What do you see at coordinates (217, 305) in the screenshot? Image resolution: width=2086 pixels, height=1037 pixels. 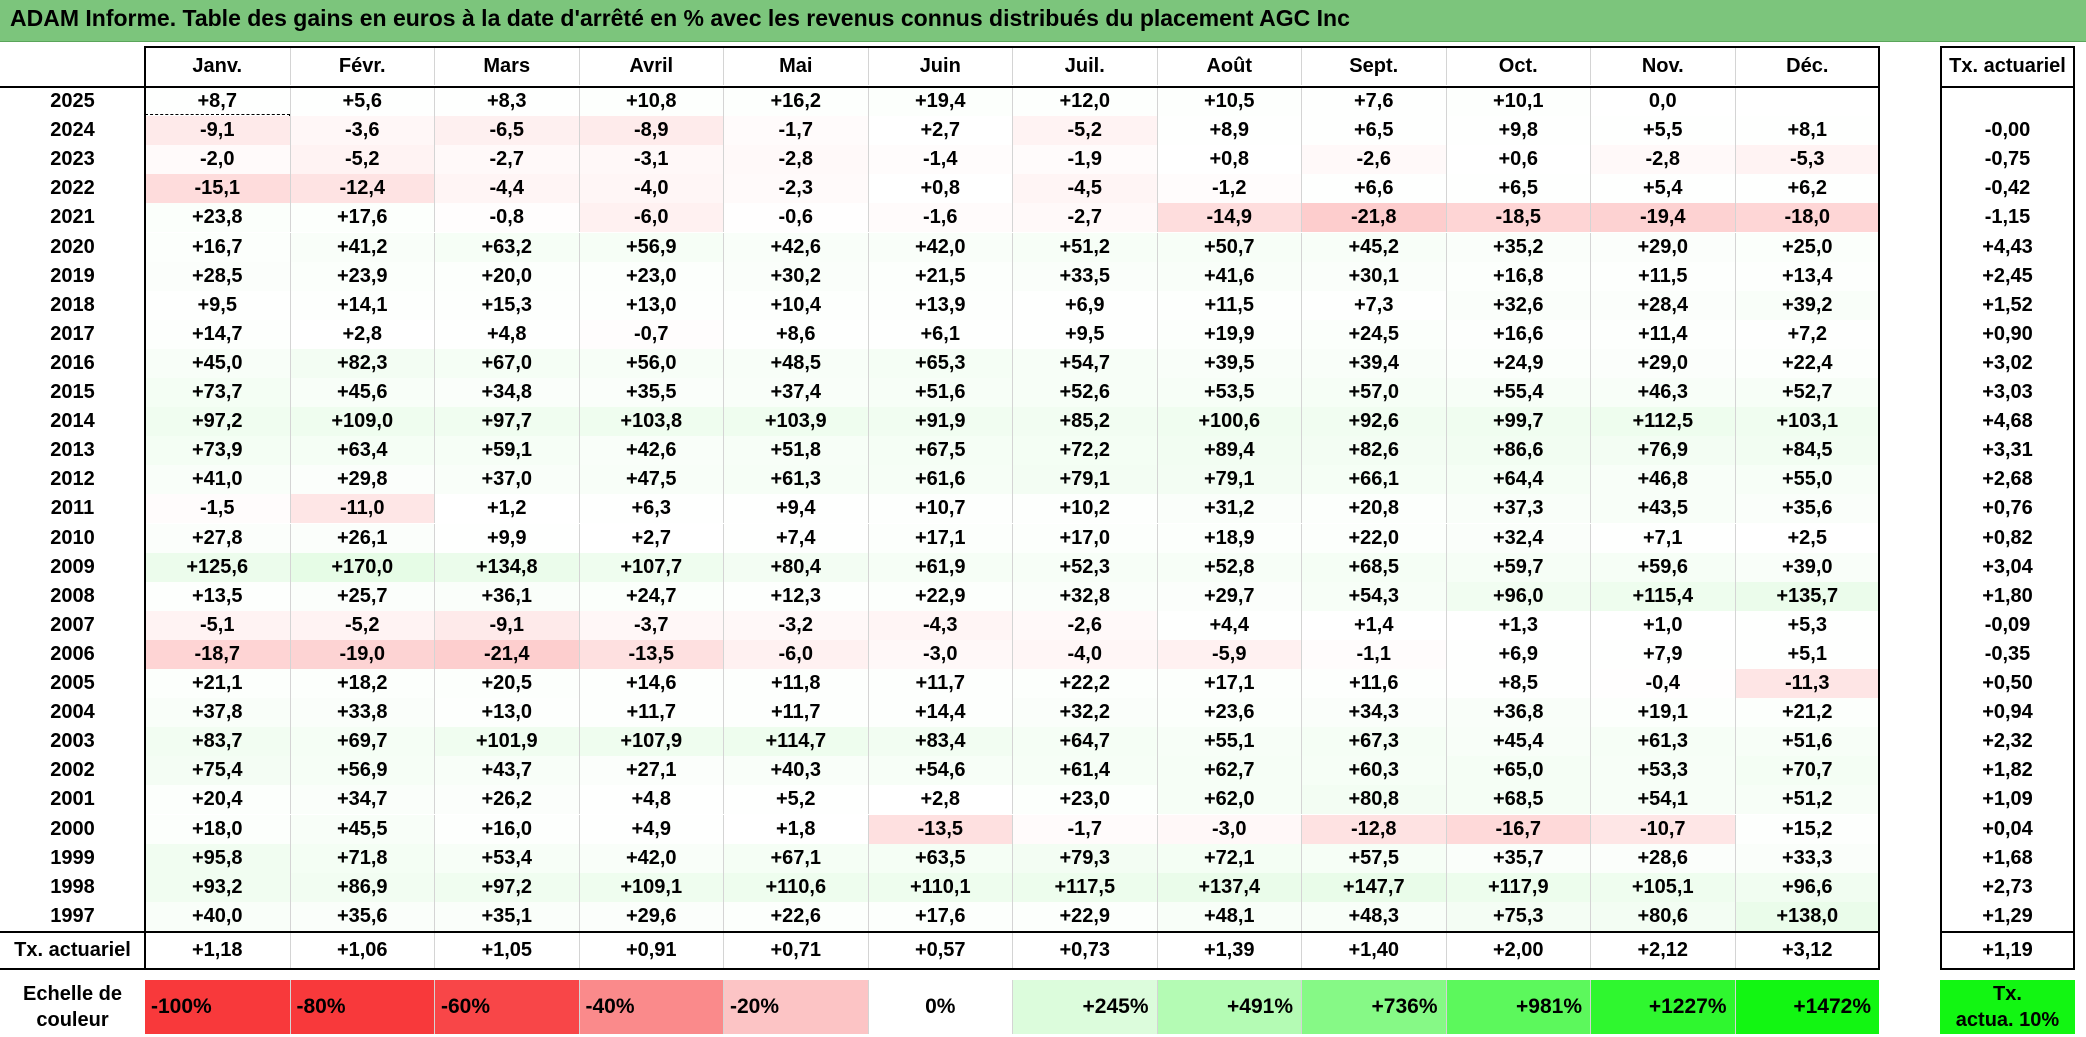 I see `gain-cell: +9,5` at bounding box center [217, 305].